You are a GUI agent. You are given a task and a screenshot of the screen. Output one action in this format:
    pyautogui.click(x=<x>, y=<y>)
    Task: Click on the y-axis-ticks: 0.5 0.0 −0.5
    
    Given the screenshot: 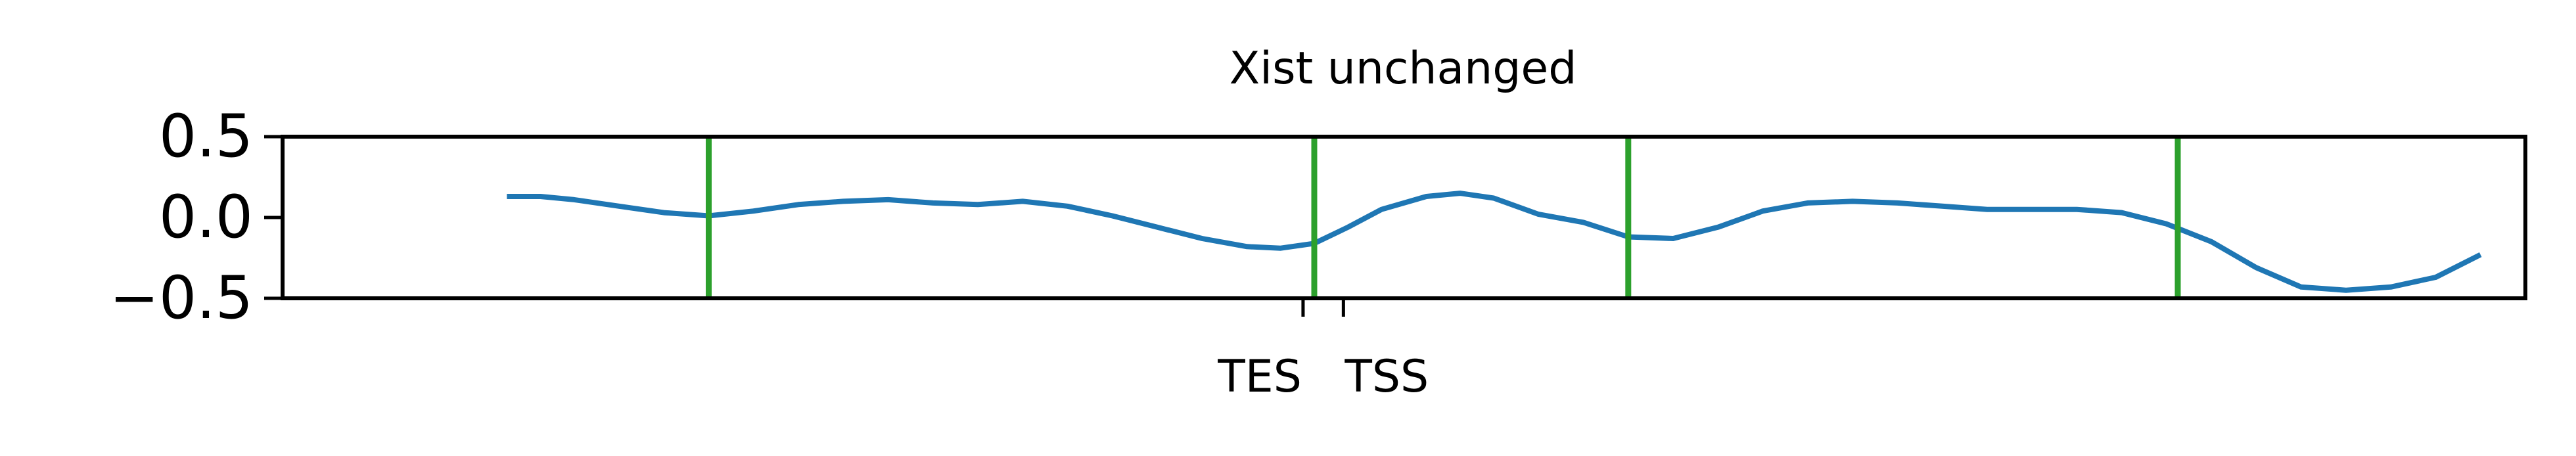 What is the action you would take?
    pyautogui.click(x=196, y=217)
    